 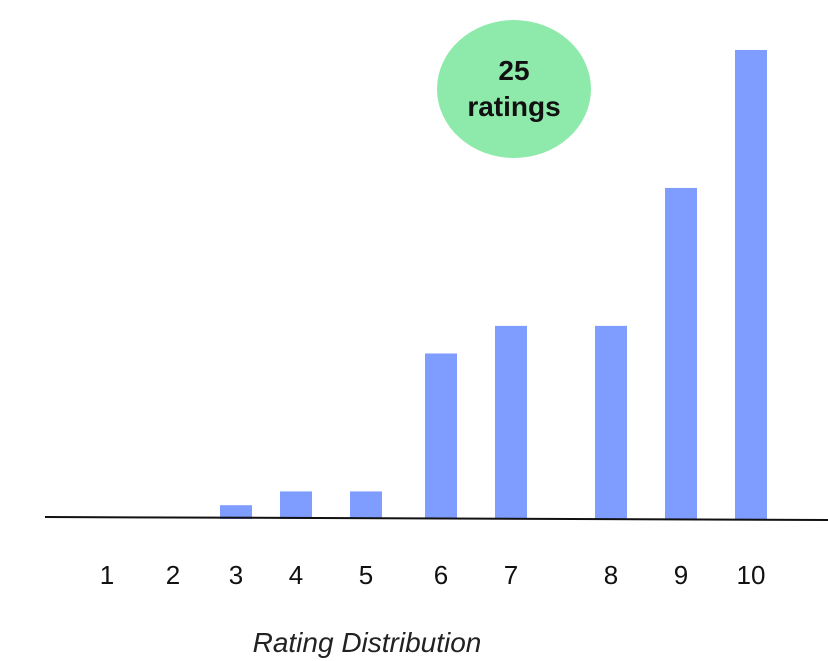 I want to click on ratings-badge-circle, so click(x=514, y=89).